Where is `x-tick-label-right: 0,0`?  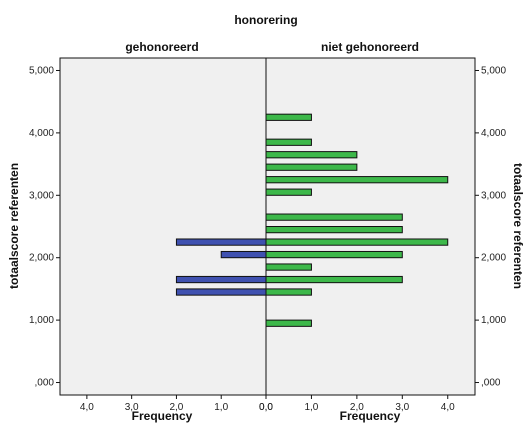 x-tick-label-right: 0,0 is located at coordinates (266, 407).